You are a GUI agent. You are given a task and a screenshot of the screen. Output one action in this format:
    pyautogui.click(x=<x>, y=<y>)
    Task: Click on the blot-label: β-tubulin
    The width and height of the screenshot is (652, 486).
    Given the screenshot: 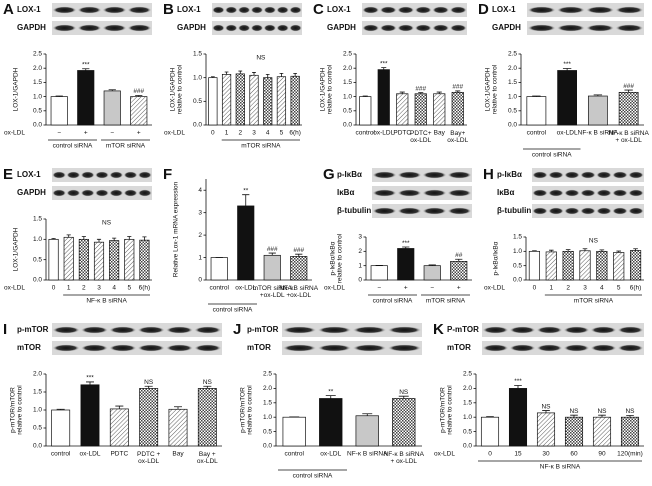 What is the action you would take?
    pyautogui.click(x=514, y=210)
    